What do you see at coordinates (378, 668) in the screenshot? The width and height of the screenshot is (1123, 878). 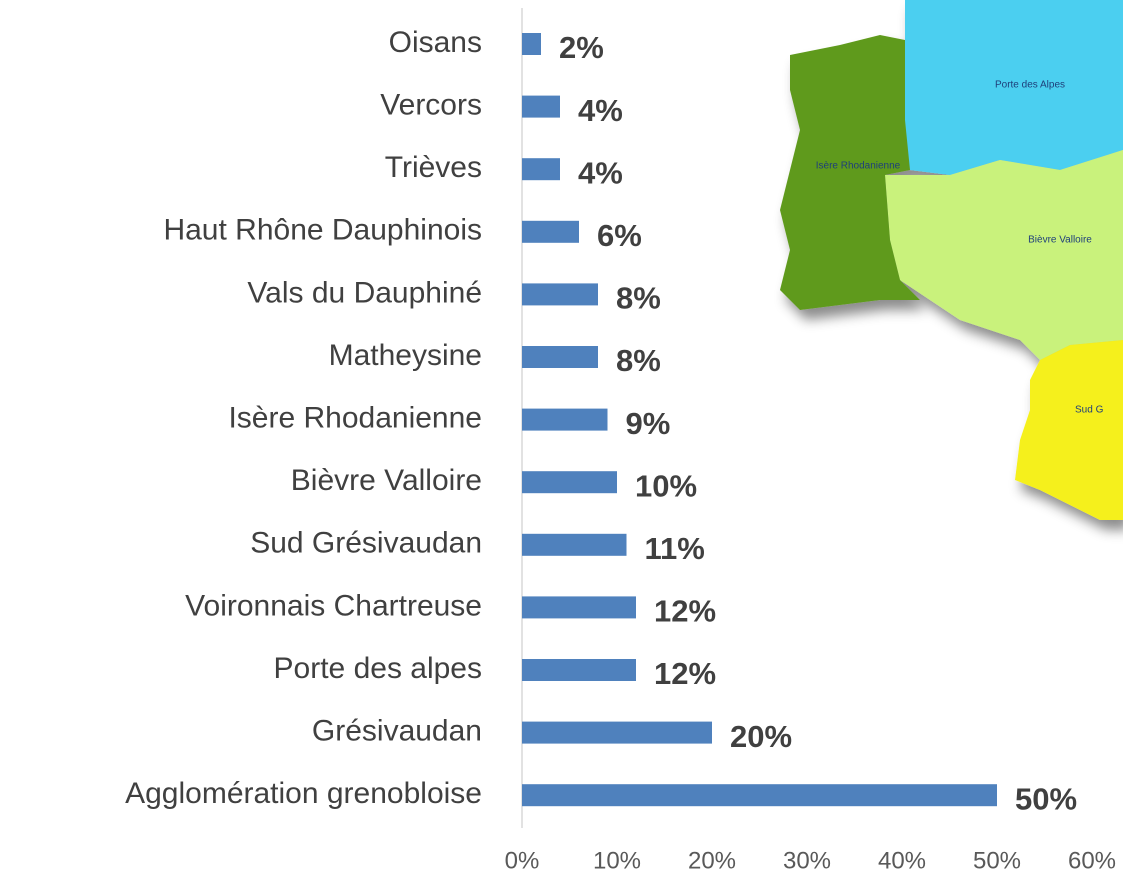 I see `y-tick-label: Porte des alpes` at bounding box center [378, 668].